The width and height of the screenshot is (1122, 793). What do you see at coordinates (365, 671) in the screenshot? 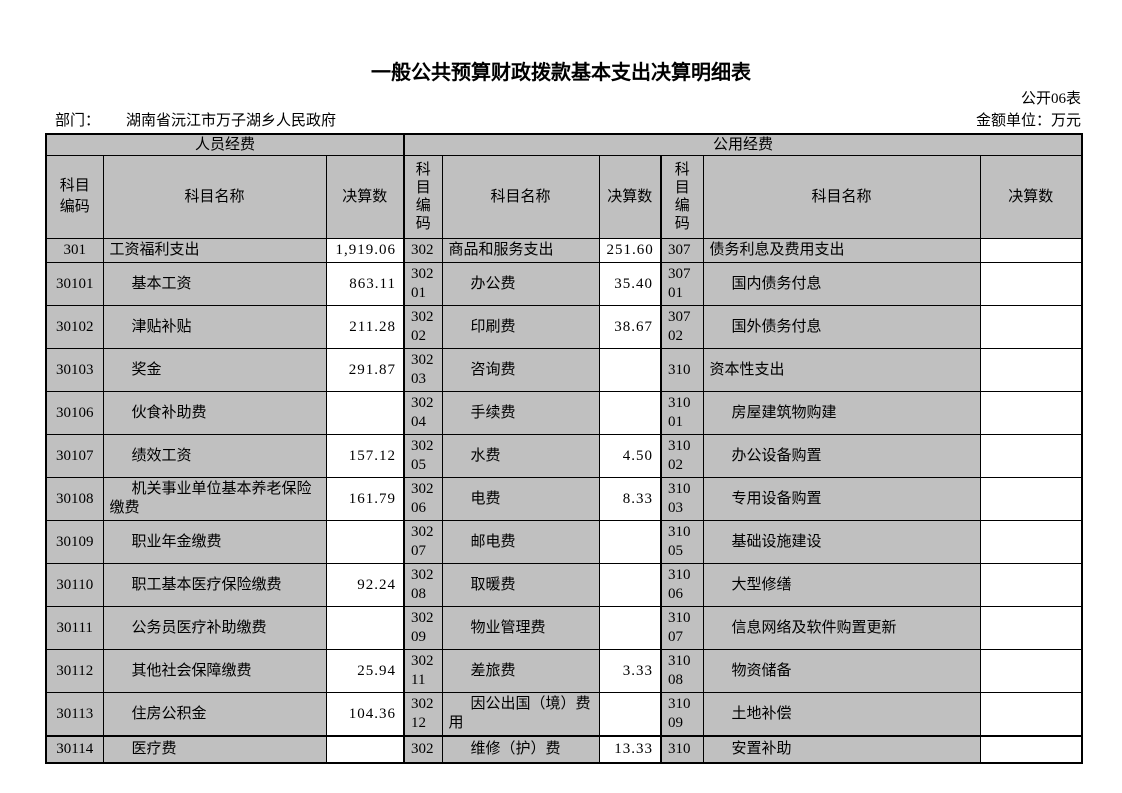
I see `amount-cell: 25.94` at bounding box center [365, 671].